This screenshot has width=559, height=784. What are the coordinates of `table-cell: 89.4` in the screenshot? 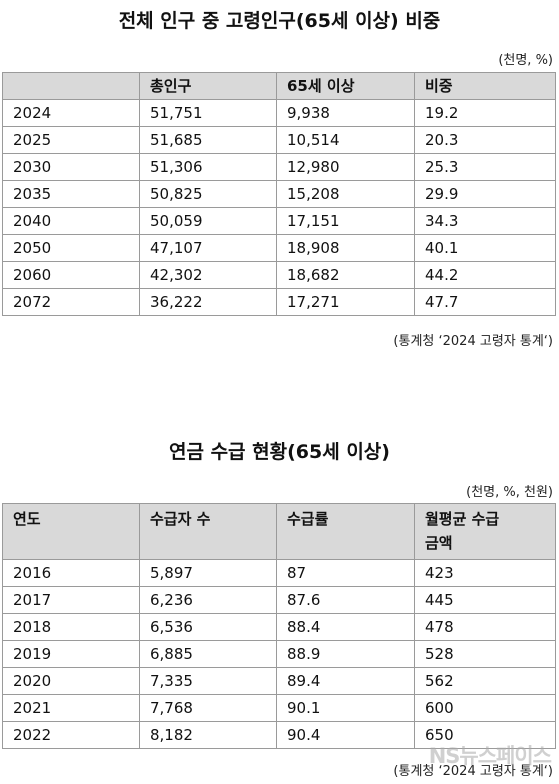 It's located at (345, 681).